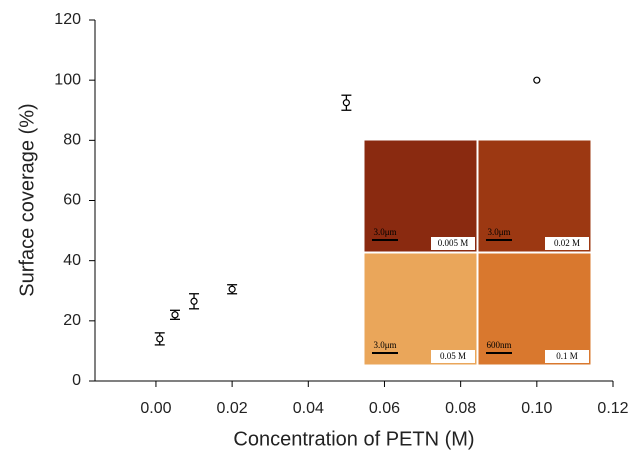 This screenshot has width=632, height=461. Describe the element at coordinates (72, 140) in the screenshot. I see `y-tick-label: 80` at that location.